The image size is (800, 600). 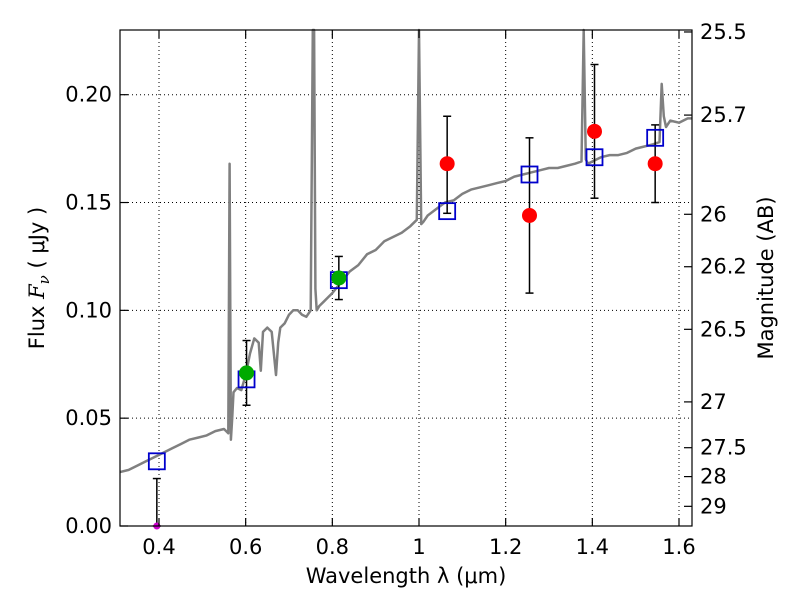 I want to click on y2-tick-label: 26.5, so click(x=723, y=329).